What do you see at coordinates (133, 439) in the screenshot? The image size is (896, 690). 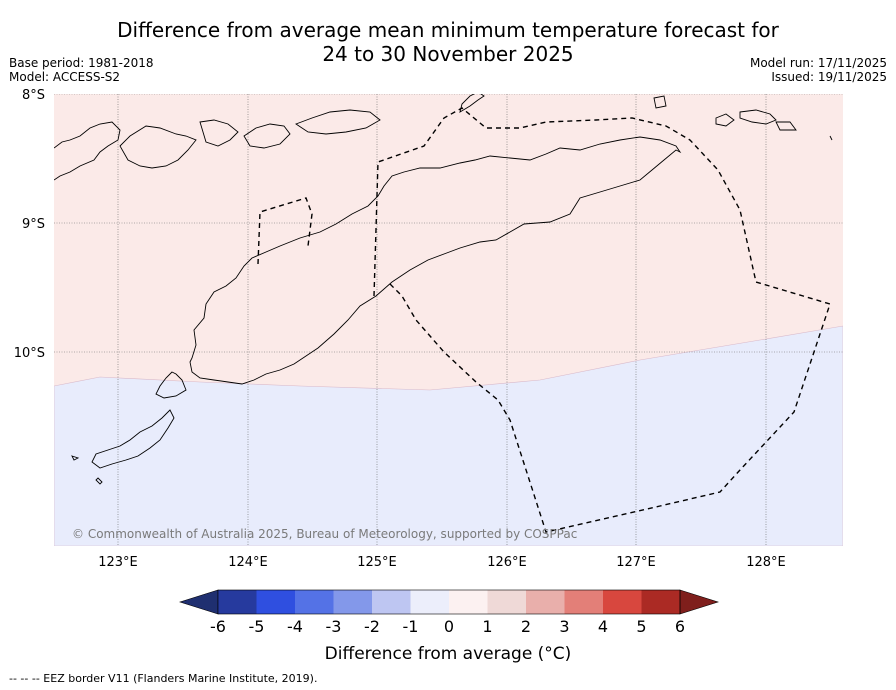 I see `rote-island` at bounding box center [133, 439].